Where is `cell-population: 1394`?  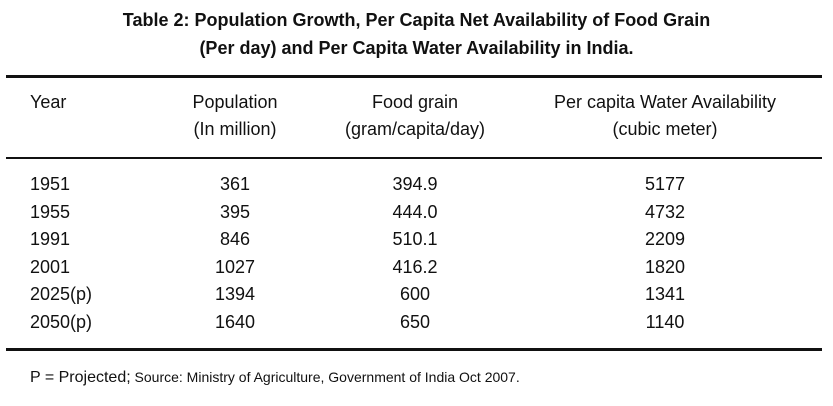
cell-population: 1394 is located at coordinates (235, 294).